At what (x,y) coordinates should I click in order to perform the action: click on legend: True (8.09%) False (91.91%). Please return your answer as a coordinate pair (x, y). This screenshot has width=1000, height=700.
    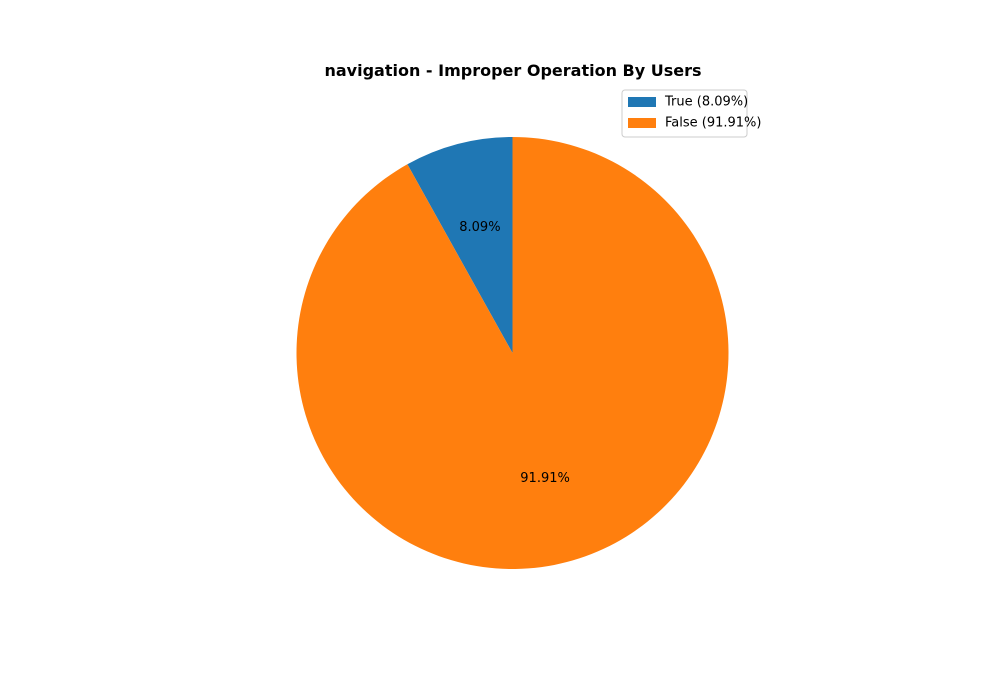
    Looking at the image, I should click on (691, 113).